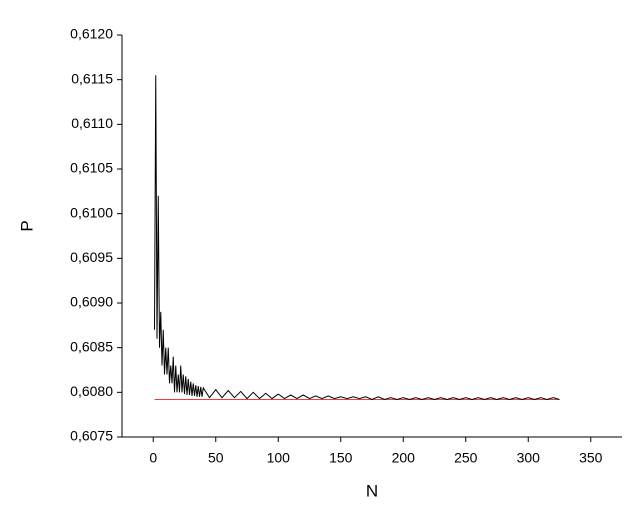 This screenshot has height=511, width=640. I want to click on y-tick-label: 0,6085, so click(91, 346).